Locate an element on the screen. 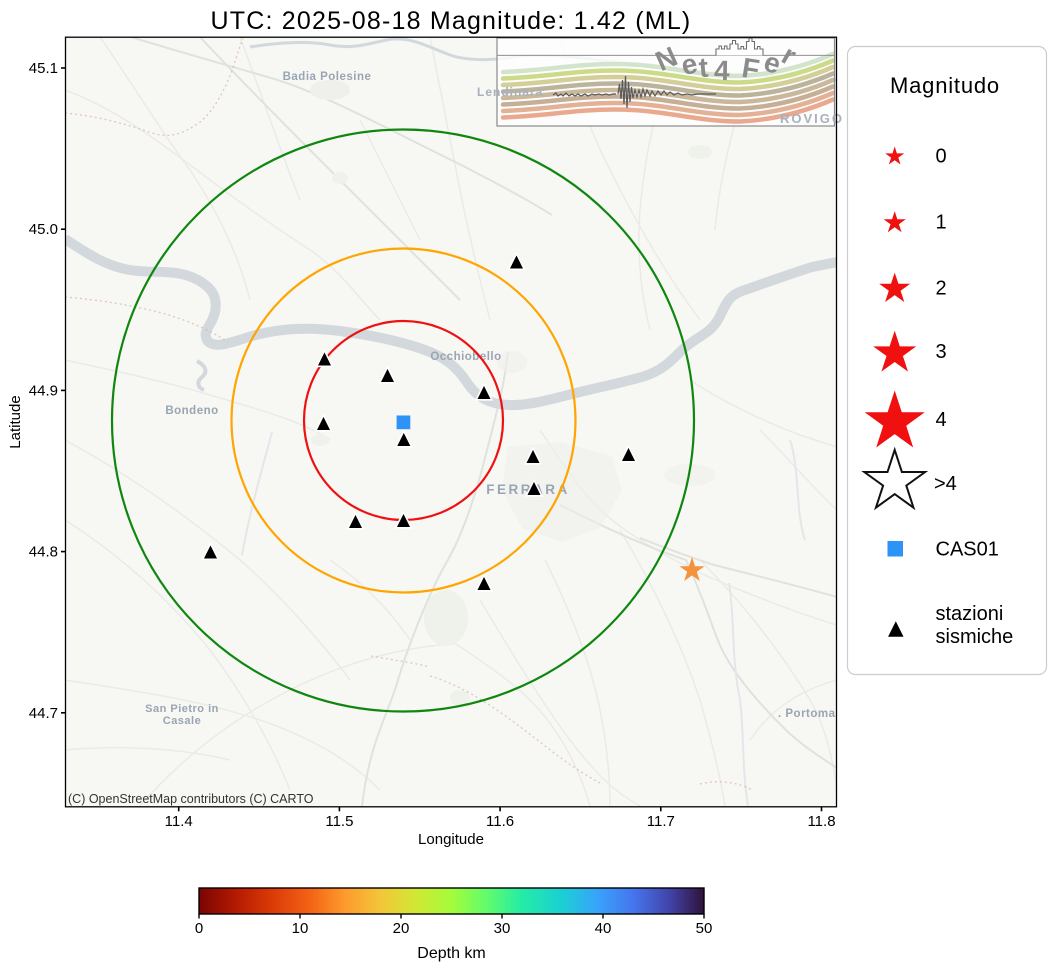 The height and width of the screenshot is (966, 1057). svg-text: 11.5 is located at coordinates (339, 821).